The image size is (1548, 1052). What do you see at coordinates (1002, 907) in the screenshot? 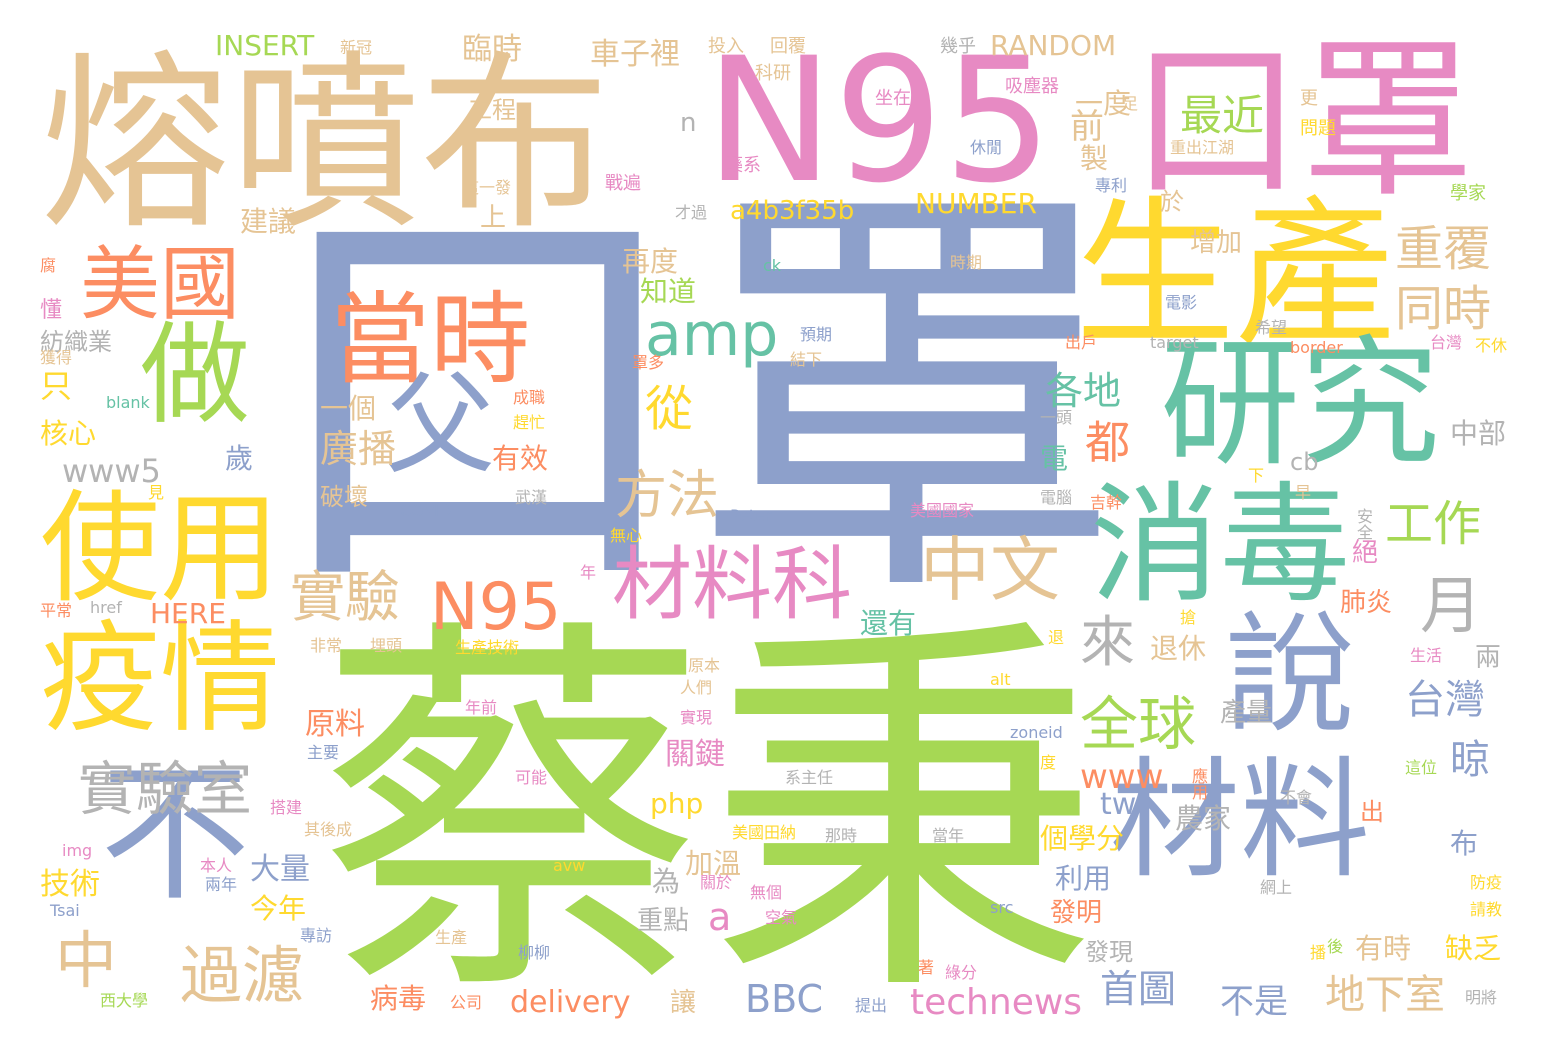
I see `word-189: src` at bounding box center [1002, 907].